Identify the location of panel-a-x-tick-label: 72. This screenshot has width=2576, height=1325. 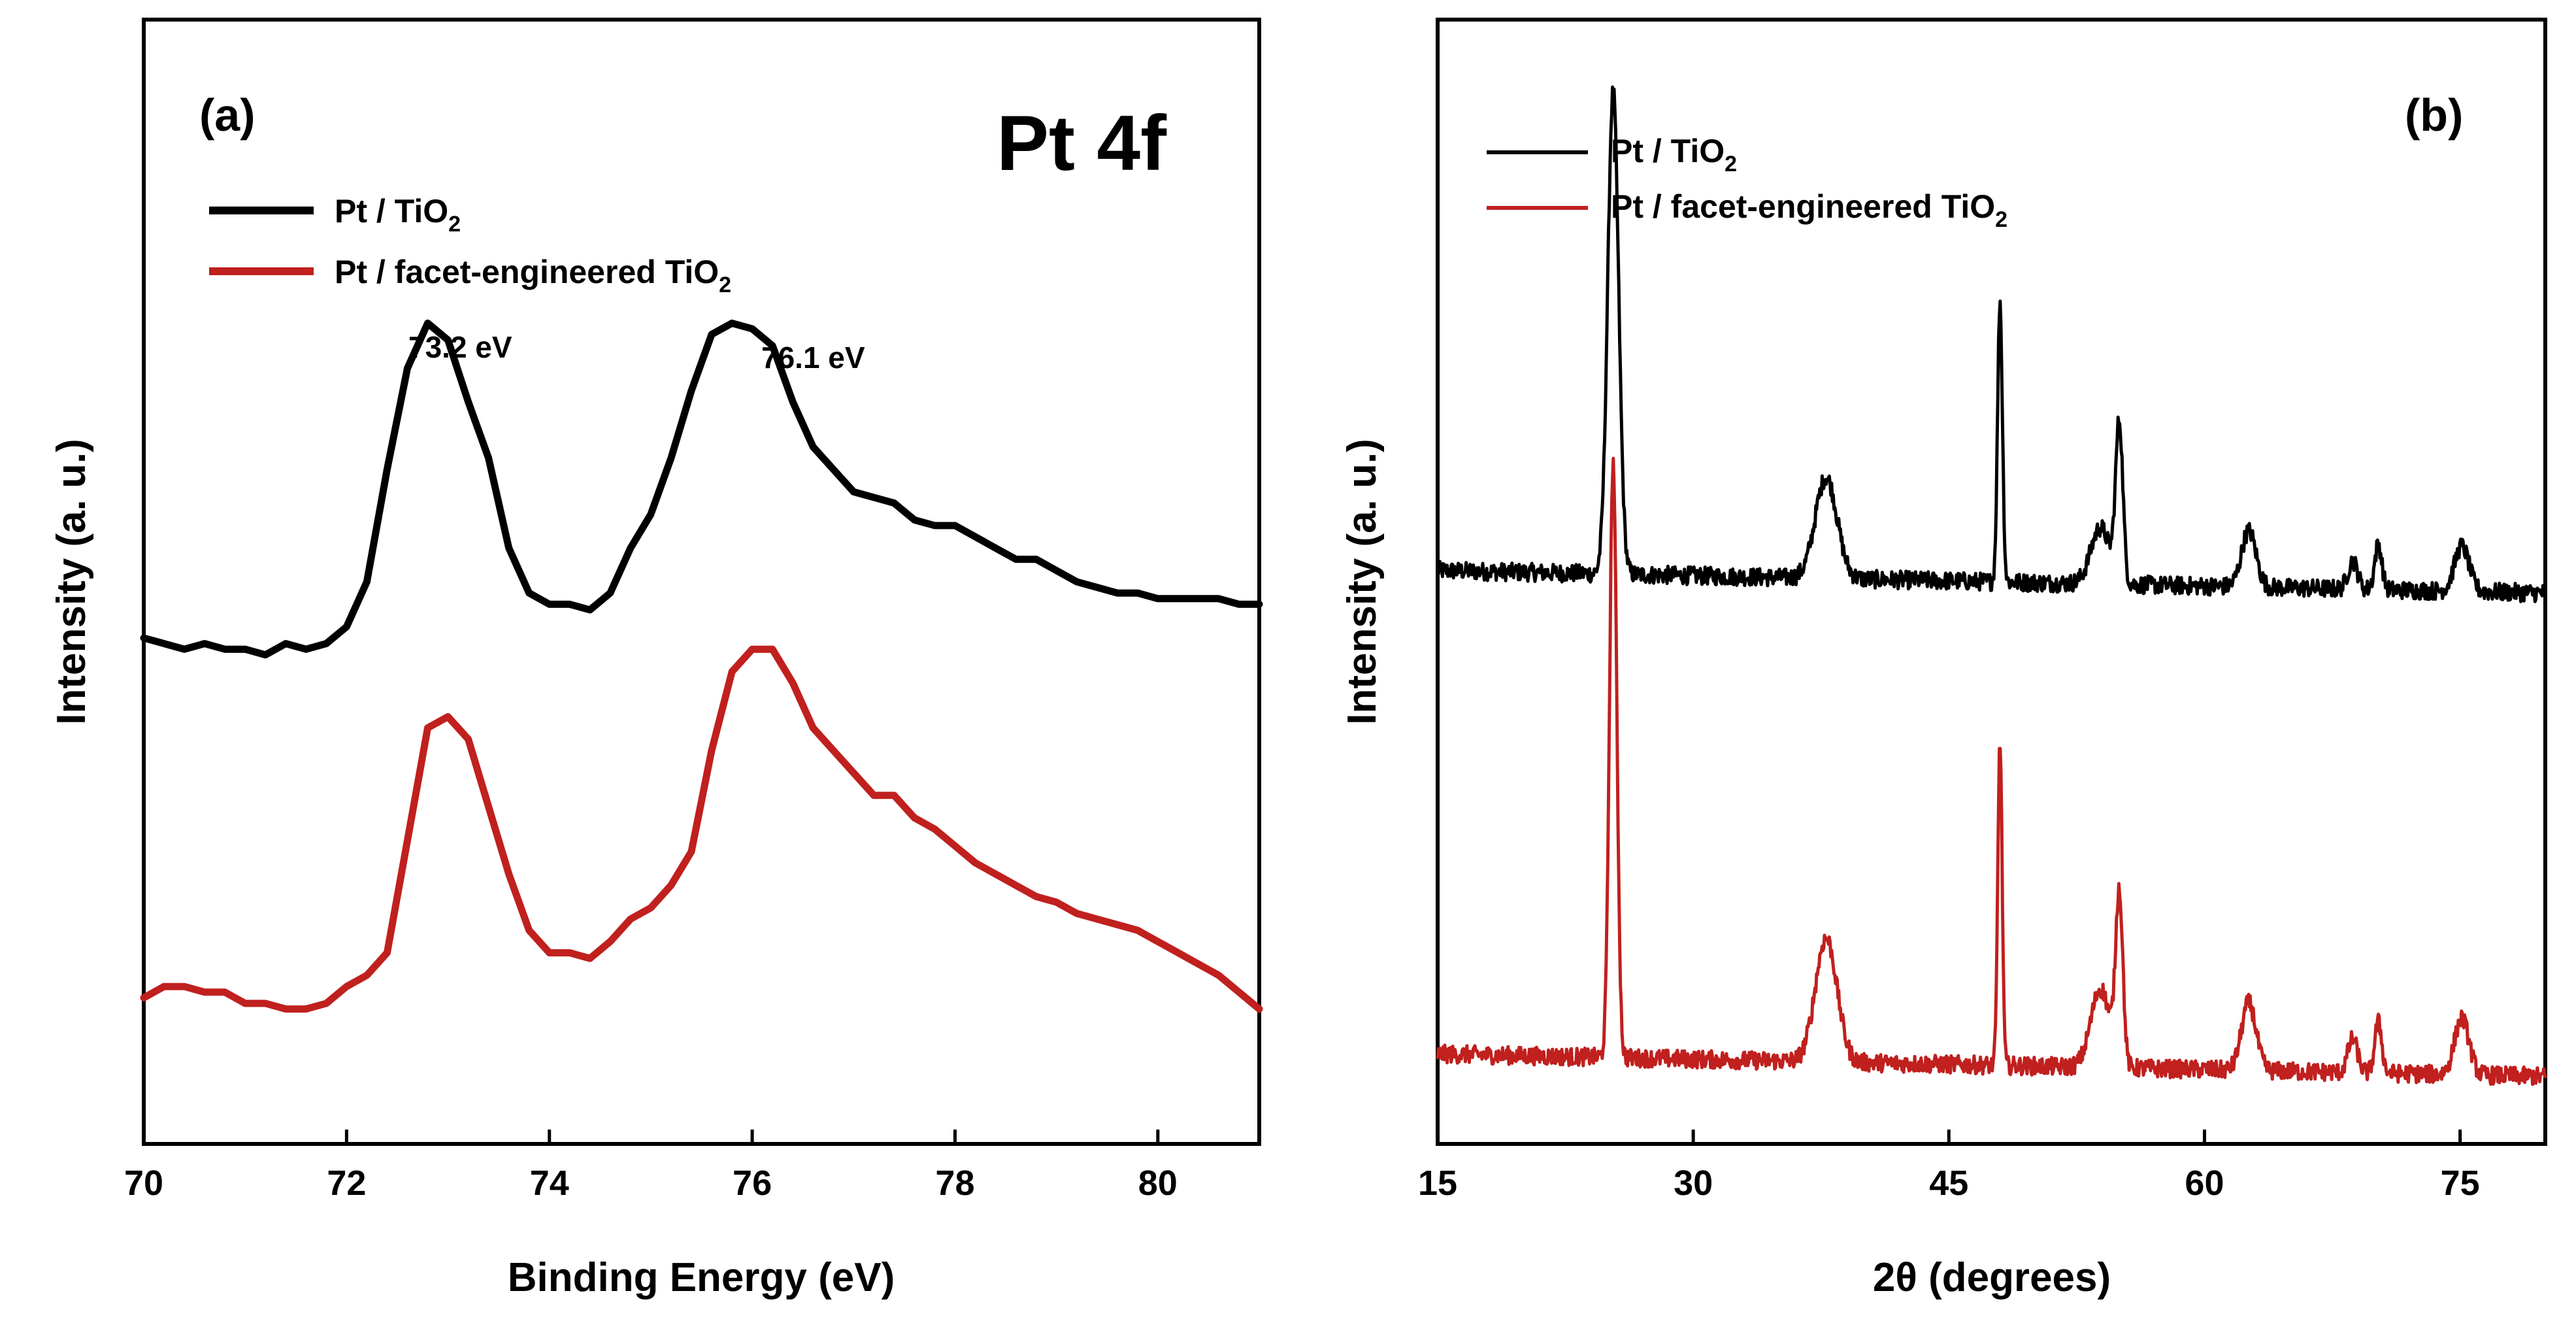
(346, 1183).